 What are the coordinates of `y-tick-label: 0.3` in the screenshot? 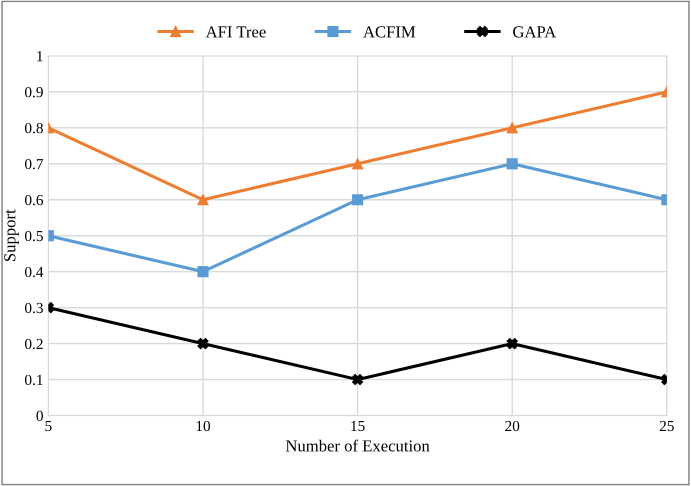 It's located at (33, 308).